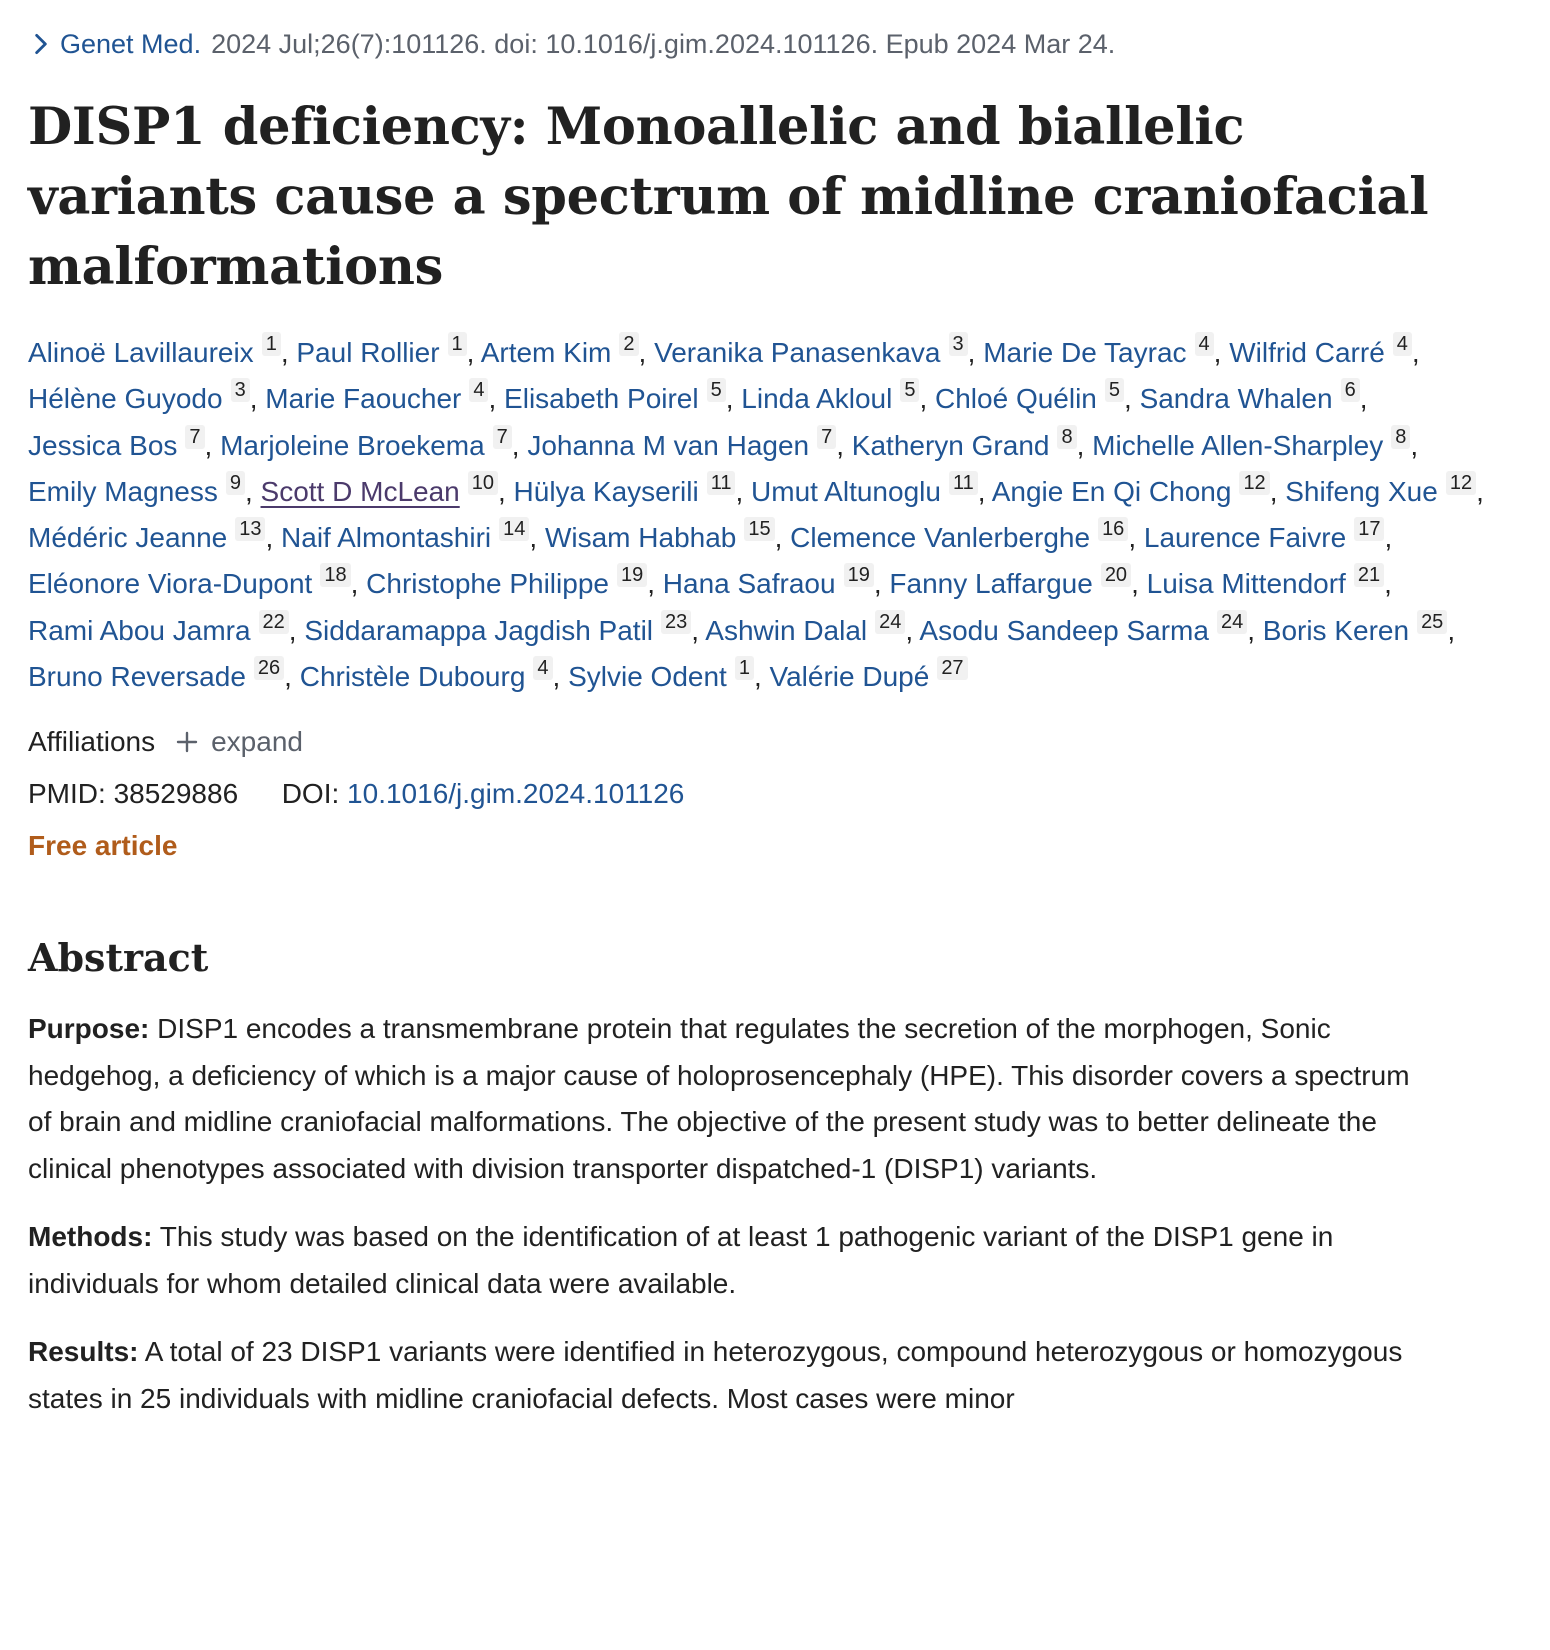 Image resolution: width=1550 pixels, height=1650 pixels. What do you see at coordinates (269, 668) in the screenshot?
I see `affiliation-number: 26` at bounding box center [269, 668].